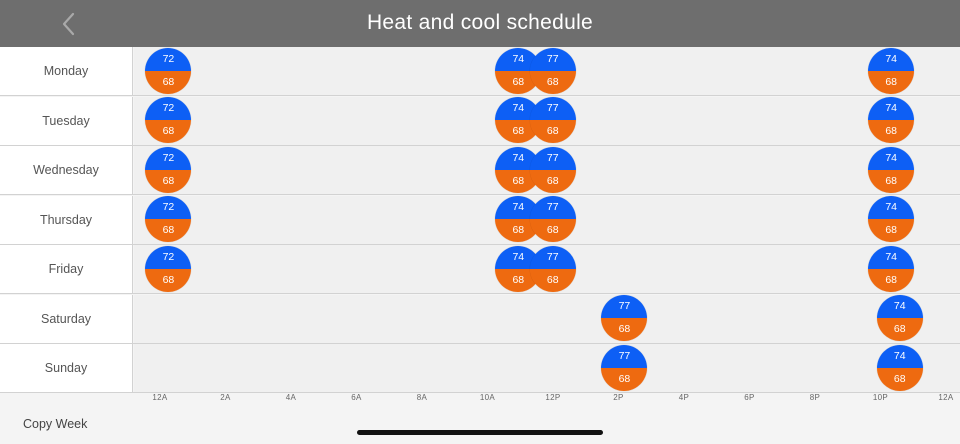 The image size is (960, 444). I want to click on time-axis-label: 6A, so click(356, 397).